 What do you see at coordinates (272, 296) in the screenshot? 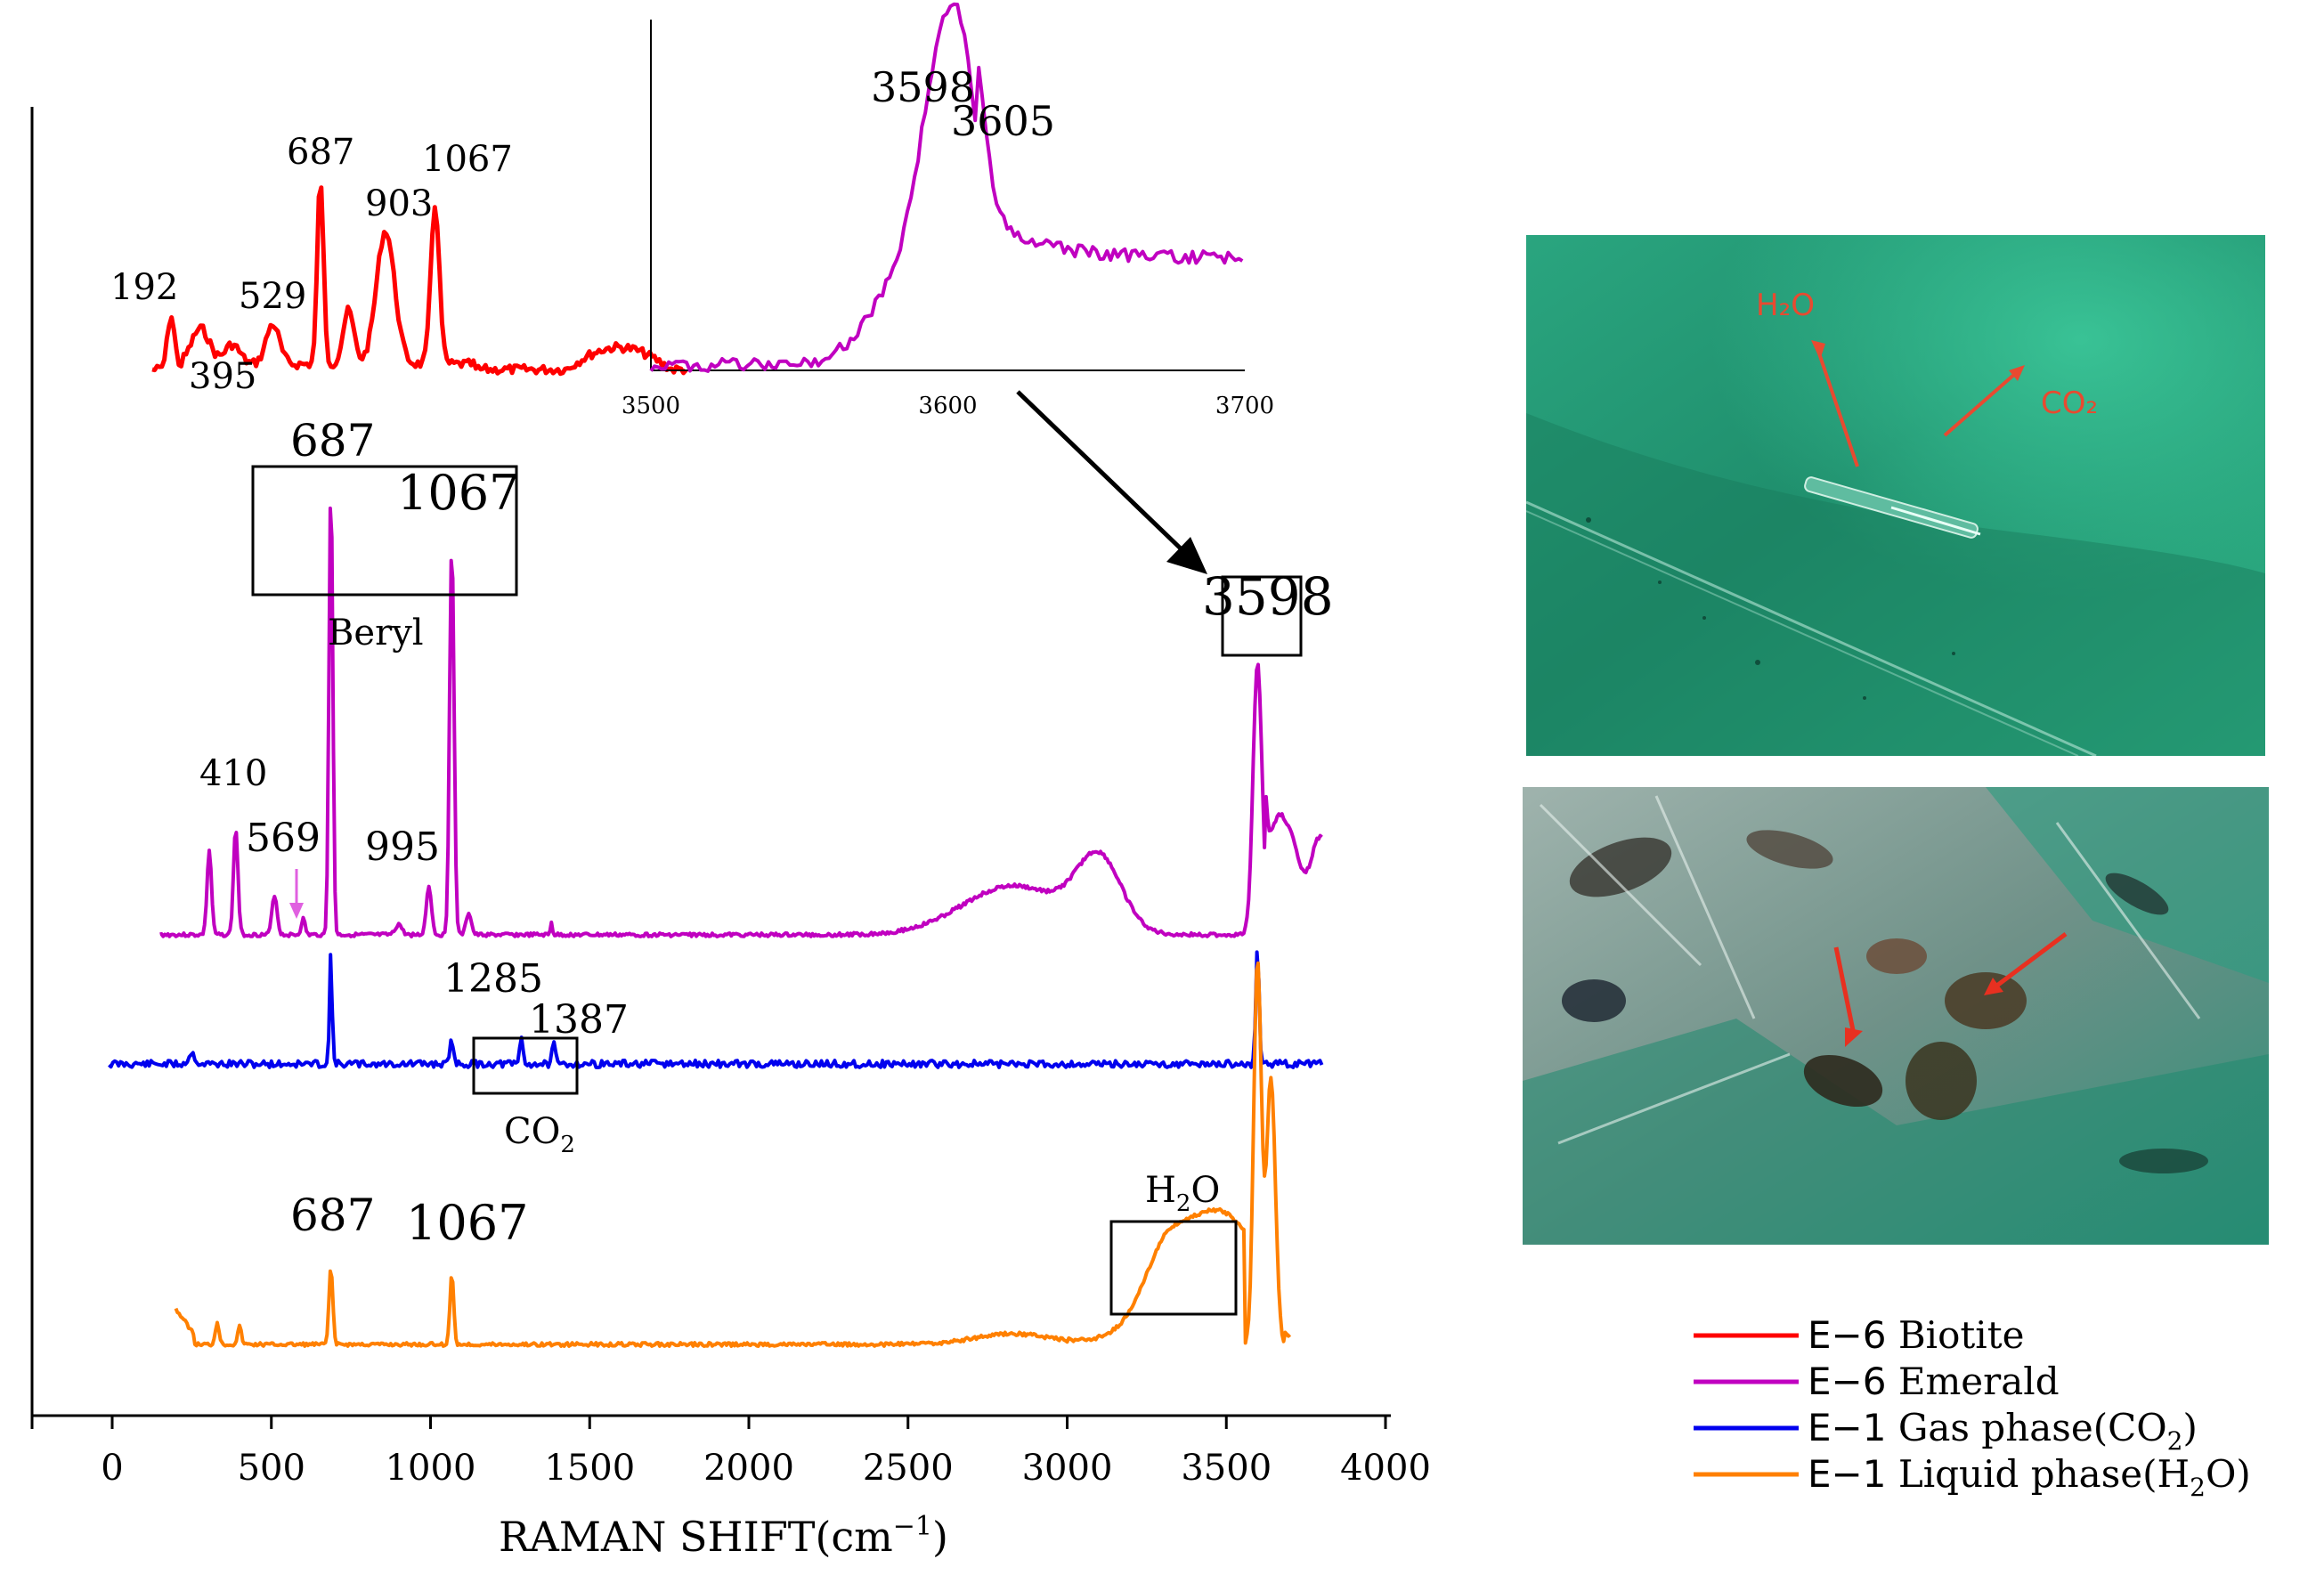
I see `red-label-529: 529` at bounding box center [272, 296].